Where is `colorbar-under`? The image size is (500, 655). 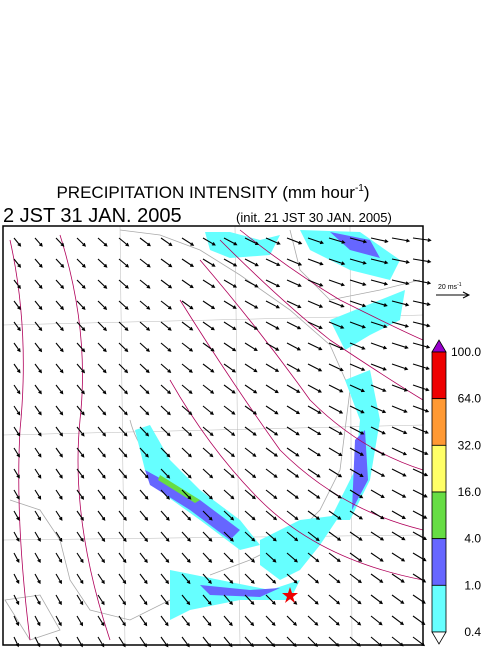
colorbar-under is located at coordinates (439, 638).